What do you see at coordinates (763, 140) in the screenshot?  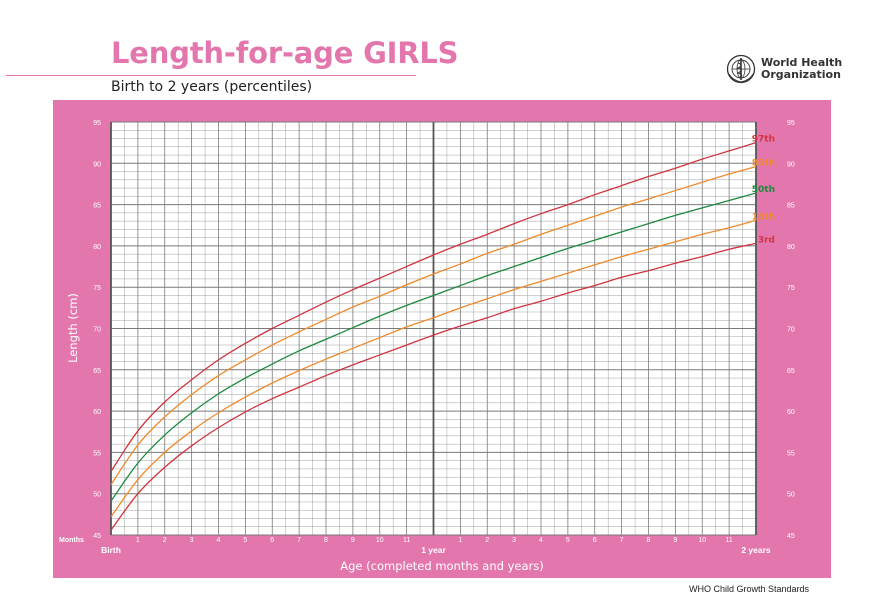 I see `percentile-label-97th: 97th` at bounding box center [763, 140].